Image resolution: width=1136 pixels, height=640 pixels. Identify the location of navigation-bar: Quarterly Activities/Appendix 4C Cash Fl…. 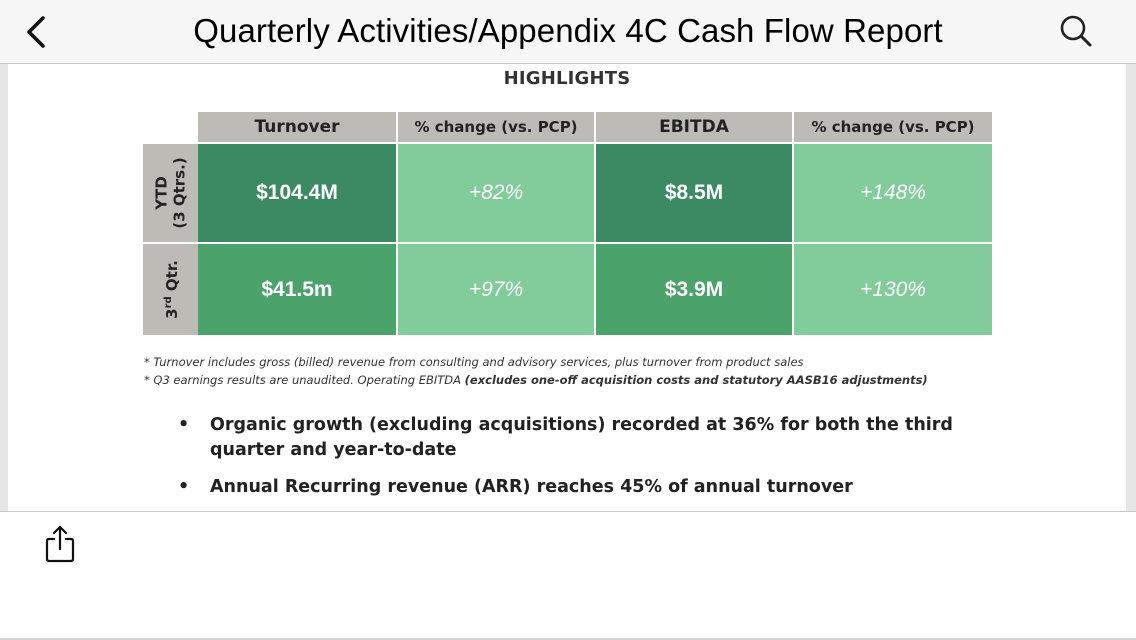
(568, 32).